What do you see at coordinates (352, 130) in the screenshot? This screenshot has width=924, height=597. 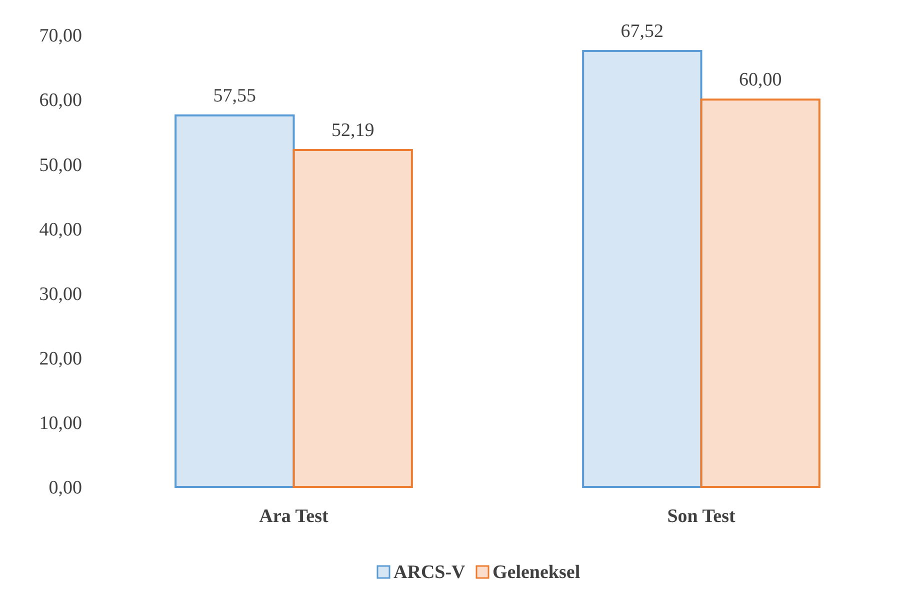 I see `data-label: 52,19` at bounding box center [352, 130].